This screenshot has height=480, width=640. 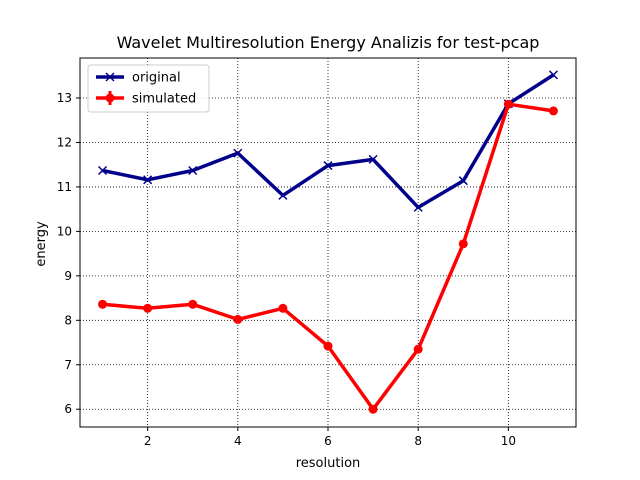 I want to click on legend-label: simulated, so click(x=164, y=99).